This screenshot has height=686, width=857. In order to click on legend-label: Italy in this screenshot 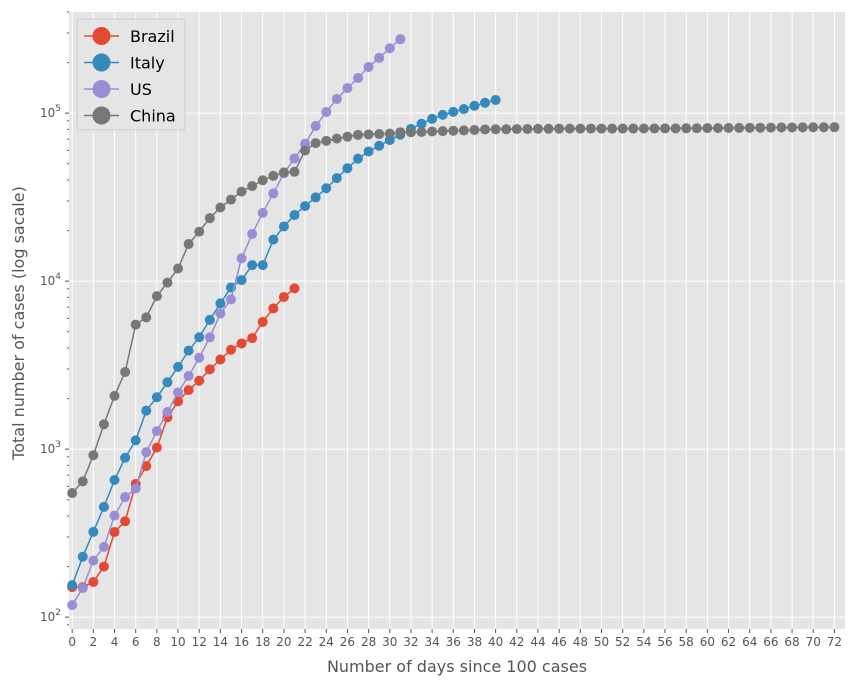, I will do `click(147, 63)`.